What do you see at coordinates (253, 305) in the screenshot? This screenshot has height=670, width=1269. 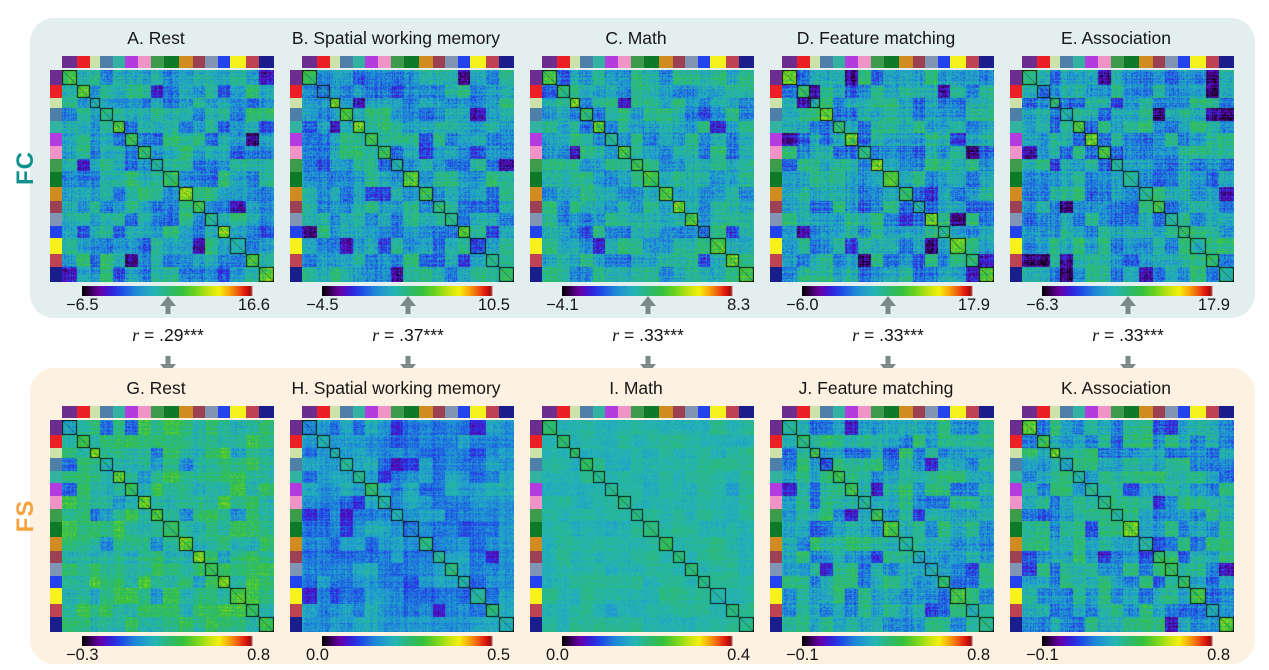 I see `colorbar-max-label: 16.6` at bounding box center [253, 305].